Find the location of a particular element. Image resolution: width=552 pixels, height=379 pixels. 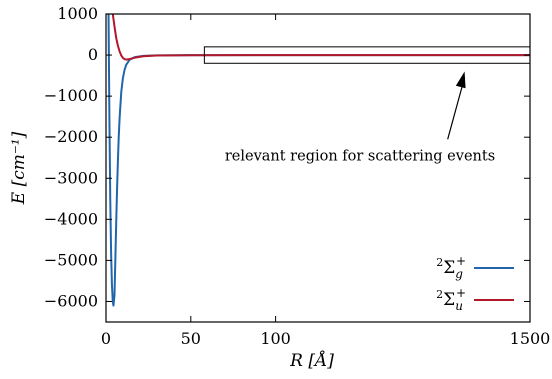

y-tick-label: 1000 is located at coordinates (77, 13).